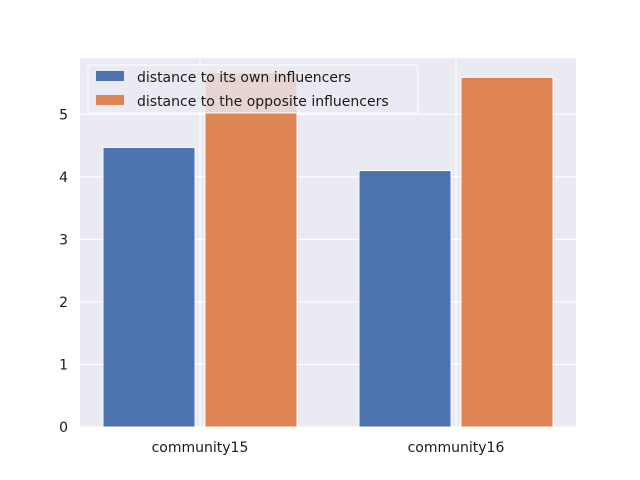 Image resolution: width=640 pixels, height=480 pixels. What do you see at coordinates (456, 448) in the screenshot?
I see `x-tick-label-community16: community16` at bounding box center [456, 448].